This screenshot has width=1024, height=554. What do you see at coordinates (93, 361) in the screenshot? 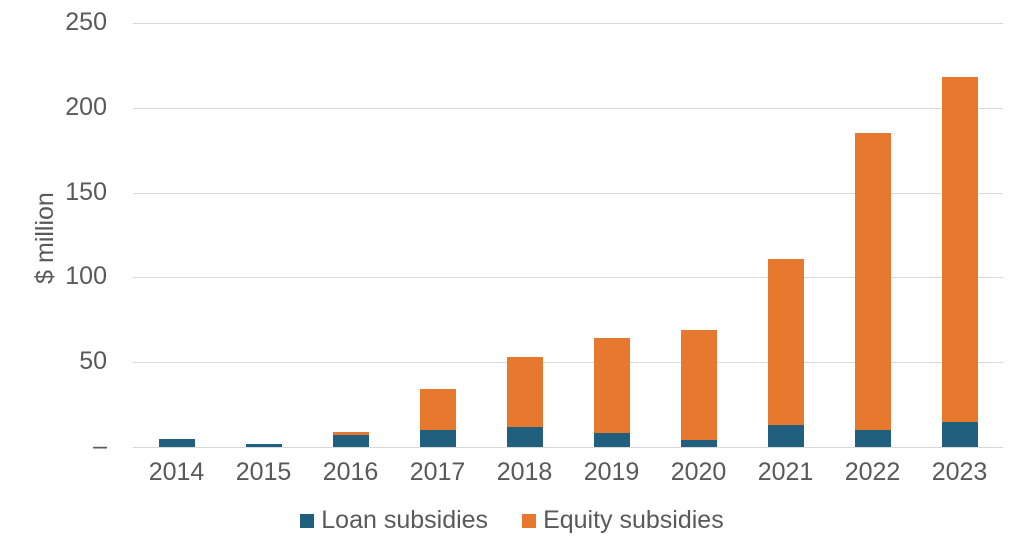
I see `y-tick-label-50: 50` at bounding box center [93, 361].